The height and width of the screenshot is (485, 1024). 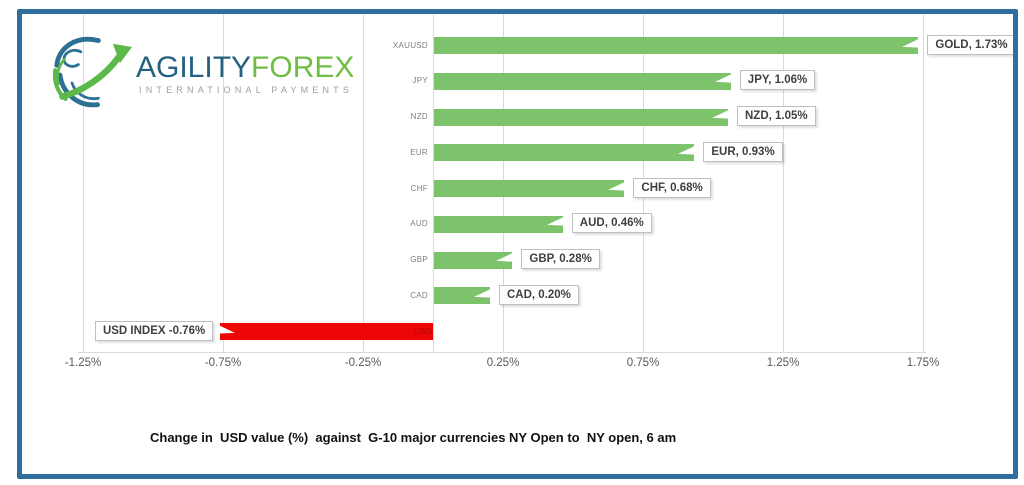 I want to click on gridline--0.75%, so click(x=223, y=183).